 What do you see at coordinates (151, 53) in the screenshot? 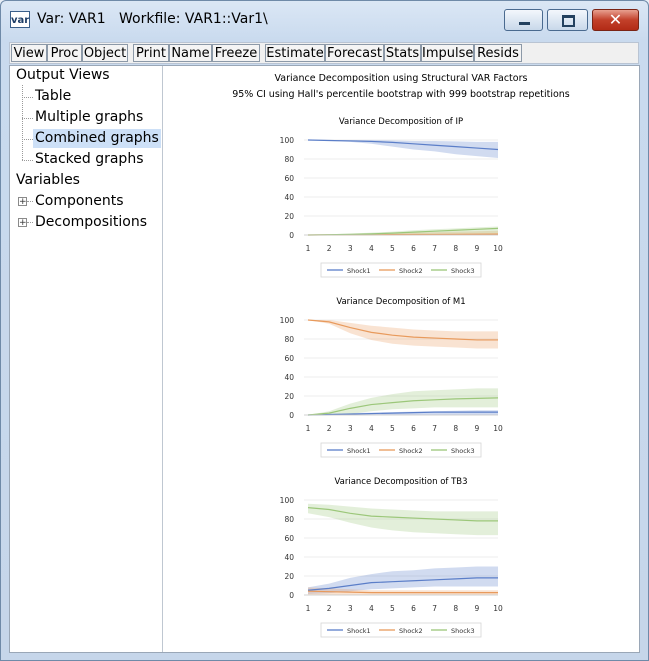
I see `print-button: Print` at bounding box center [151, 53].